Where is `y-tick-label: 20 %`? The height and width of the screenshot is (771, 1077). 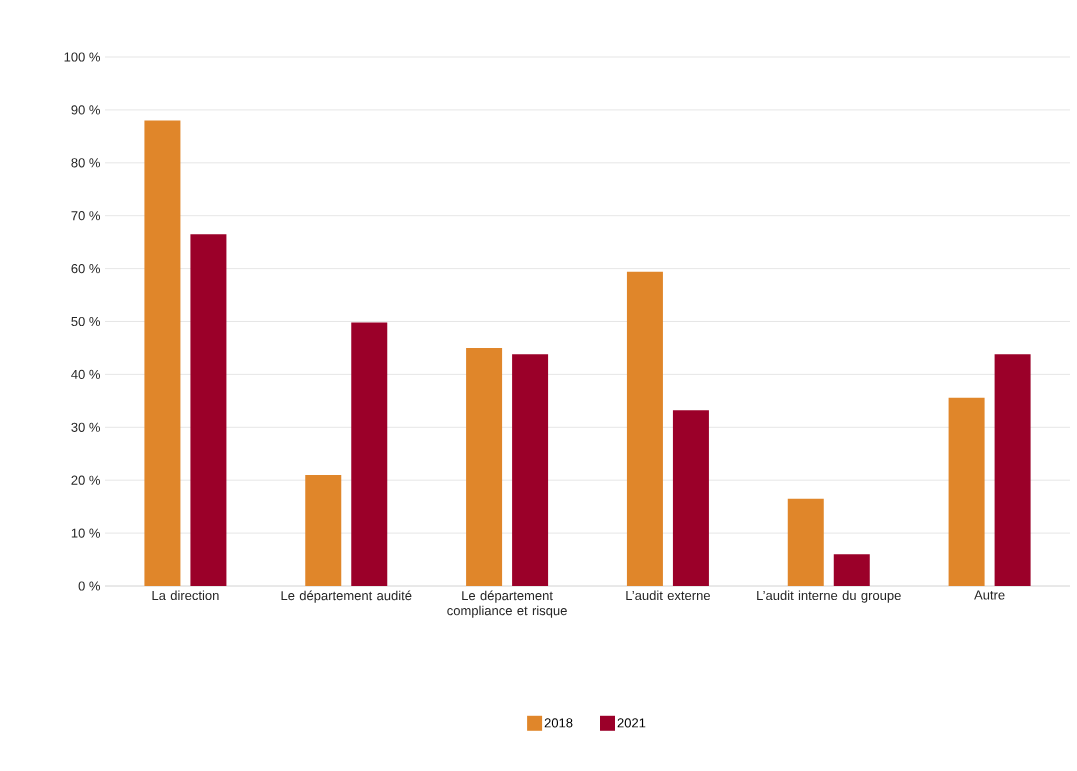
y-tick-label: 20 % is located at coordinates (85, 480).